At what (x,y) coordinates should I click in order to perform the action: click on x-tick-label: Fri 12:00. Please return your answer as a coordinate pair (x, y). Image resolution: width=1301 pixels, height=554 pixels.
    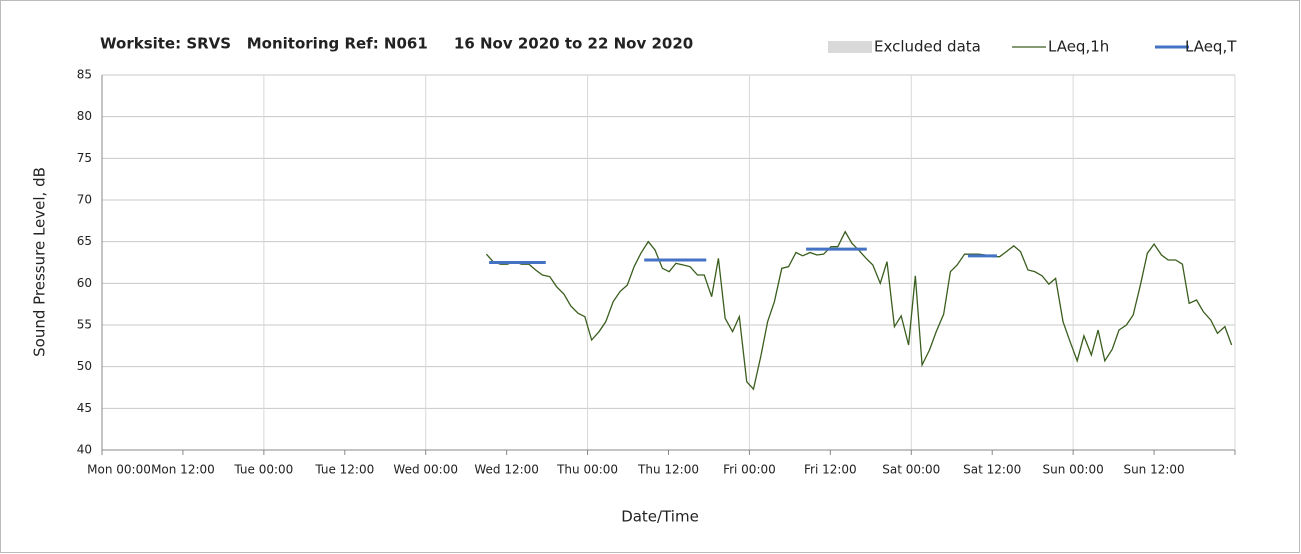
    Looking at the image, I should click on (830, 470).